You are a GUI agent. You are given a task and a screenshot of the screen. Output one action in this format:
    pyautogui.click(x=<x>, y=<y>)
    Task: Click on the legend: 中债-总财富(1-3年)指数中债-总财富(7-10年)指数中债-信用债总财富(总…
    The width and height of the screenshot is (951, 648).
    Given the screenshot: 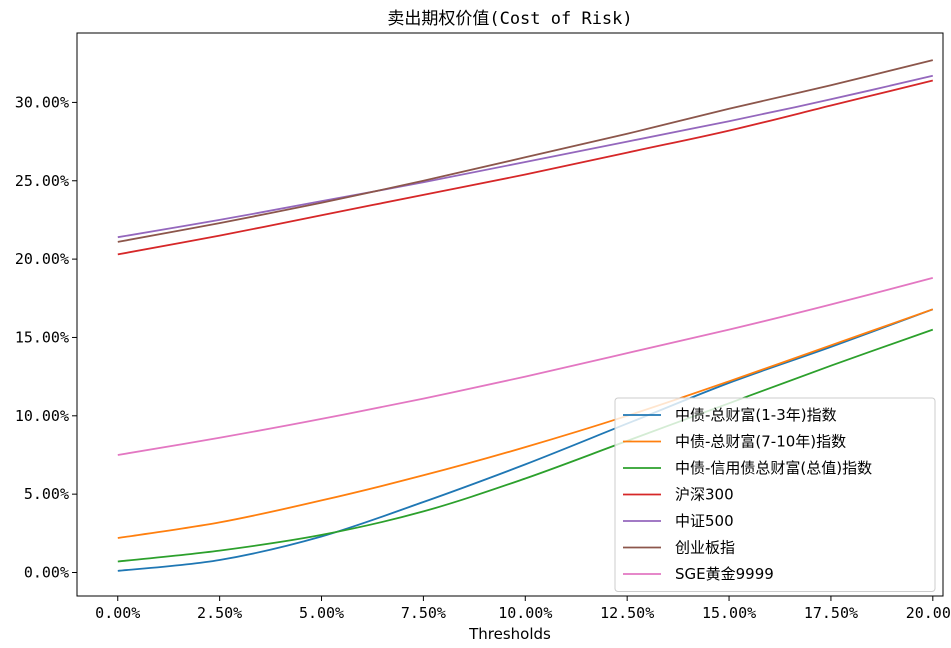 What is the action you would take?
    pyautogui.click(x=775, y=494)
    